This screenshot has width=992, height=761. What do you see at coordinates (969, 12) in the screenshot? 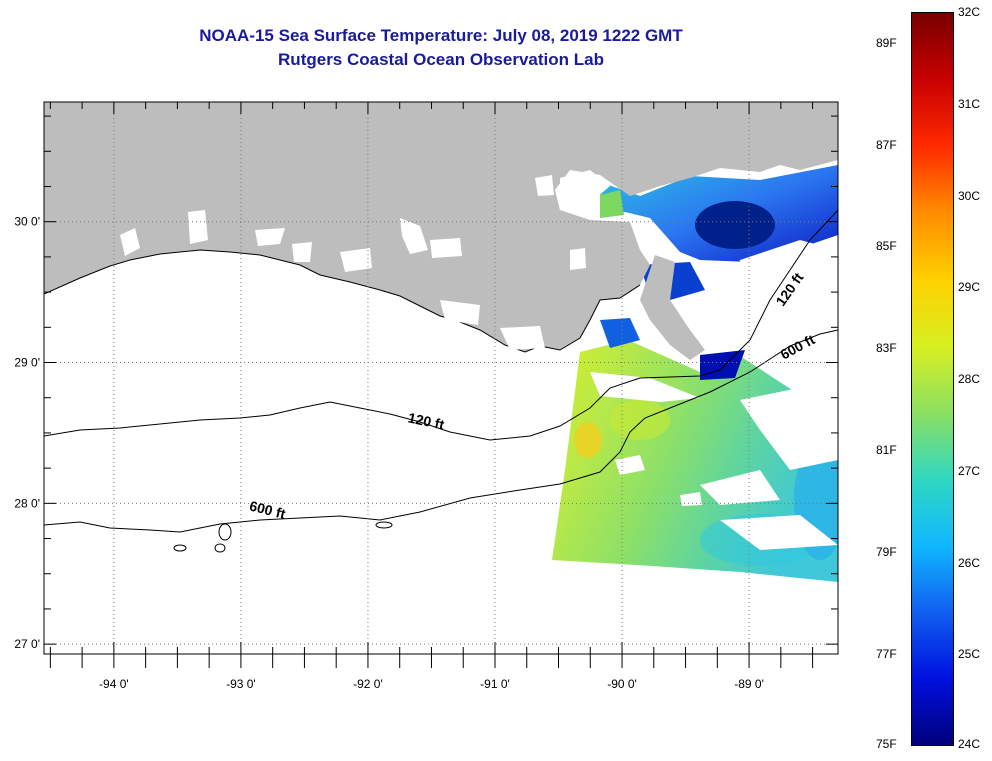
I see `colorbar-celsius-label: 32C` at bounding box center [969, 12].